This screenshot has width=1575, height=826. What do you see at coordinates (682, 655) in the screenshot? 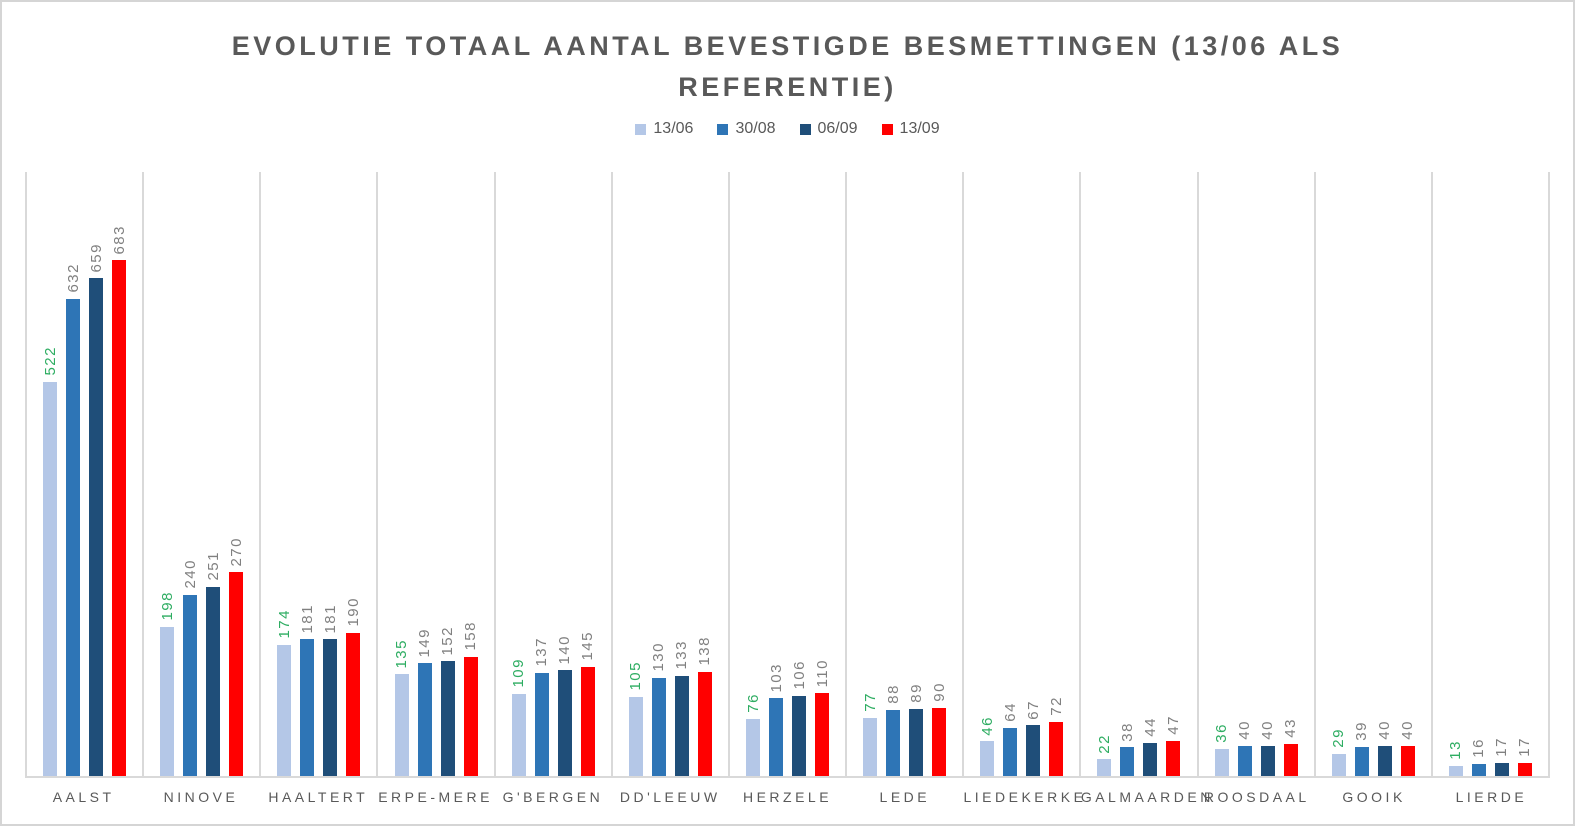
I see `value-label: 133` at bounding box center [682, 655].